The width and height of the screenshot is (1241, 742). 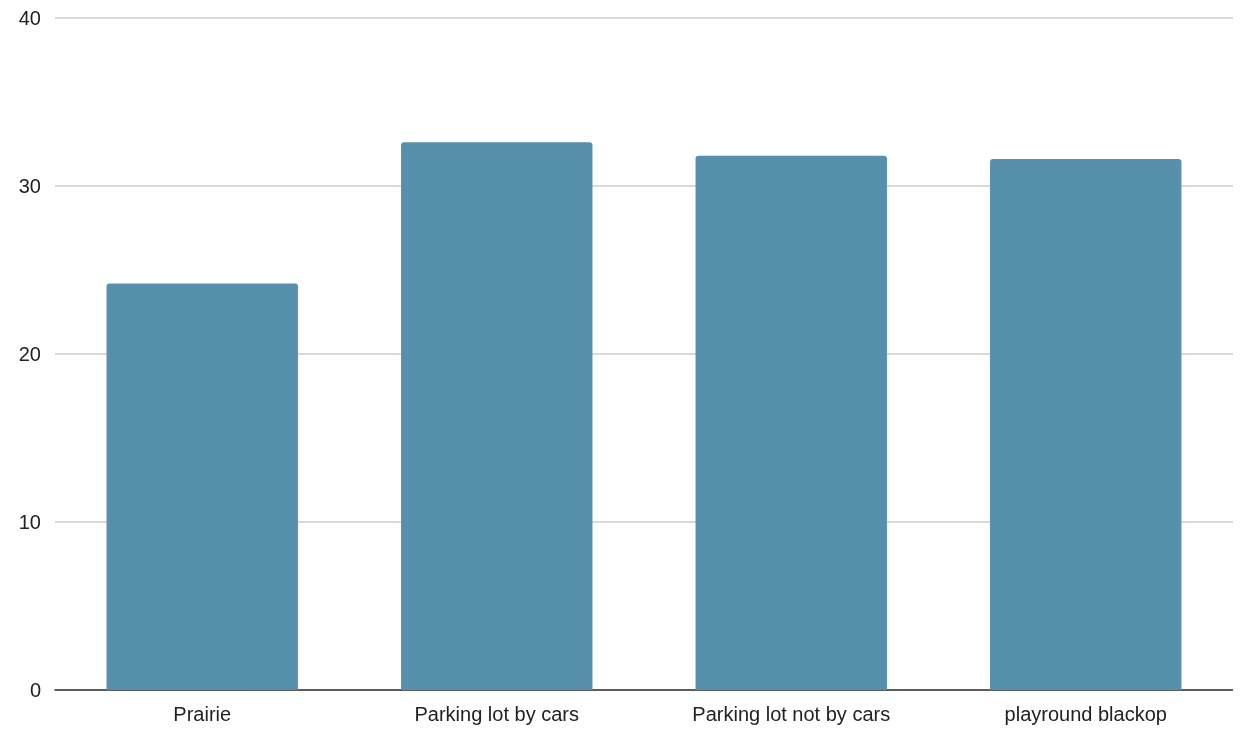 I want to click on x-tick-label: Parking lot by cars, so click(x=497, y=714).